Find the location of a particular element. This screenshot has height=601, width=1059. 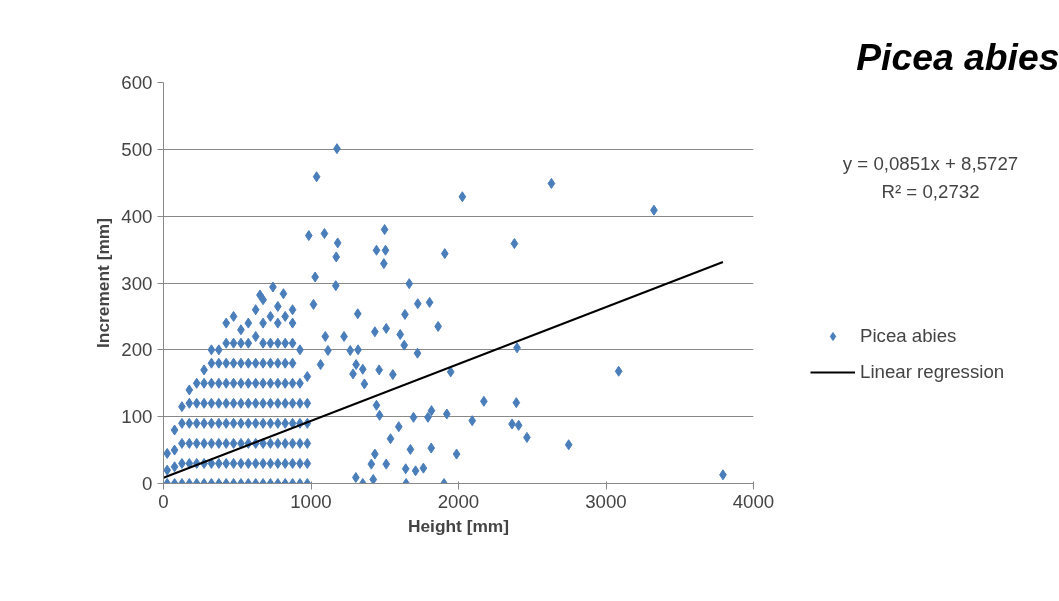

x-axis-title: Height [mm] is located at coordinates (458, 525).